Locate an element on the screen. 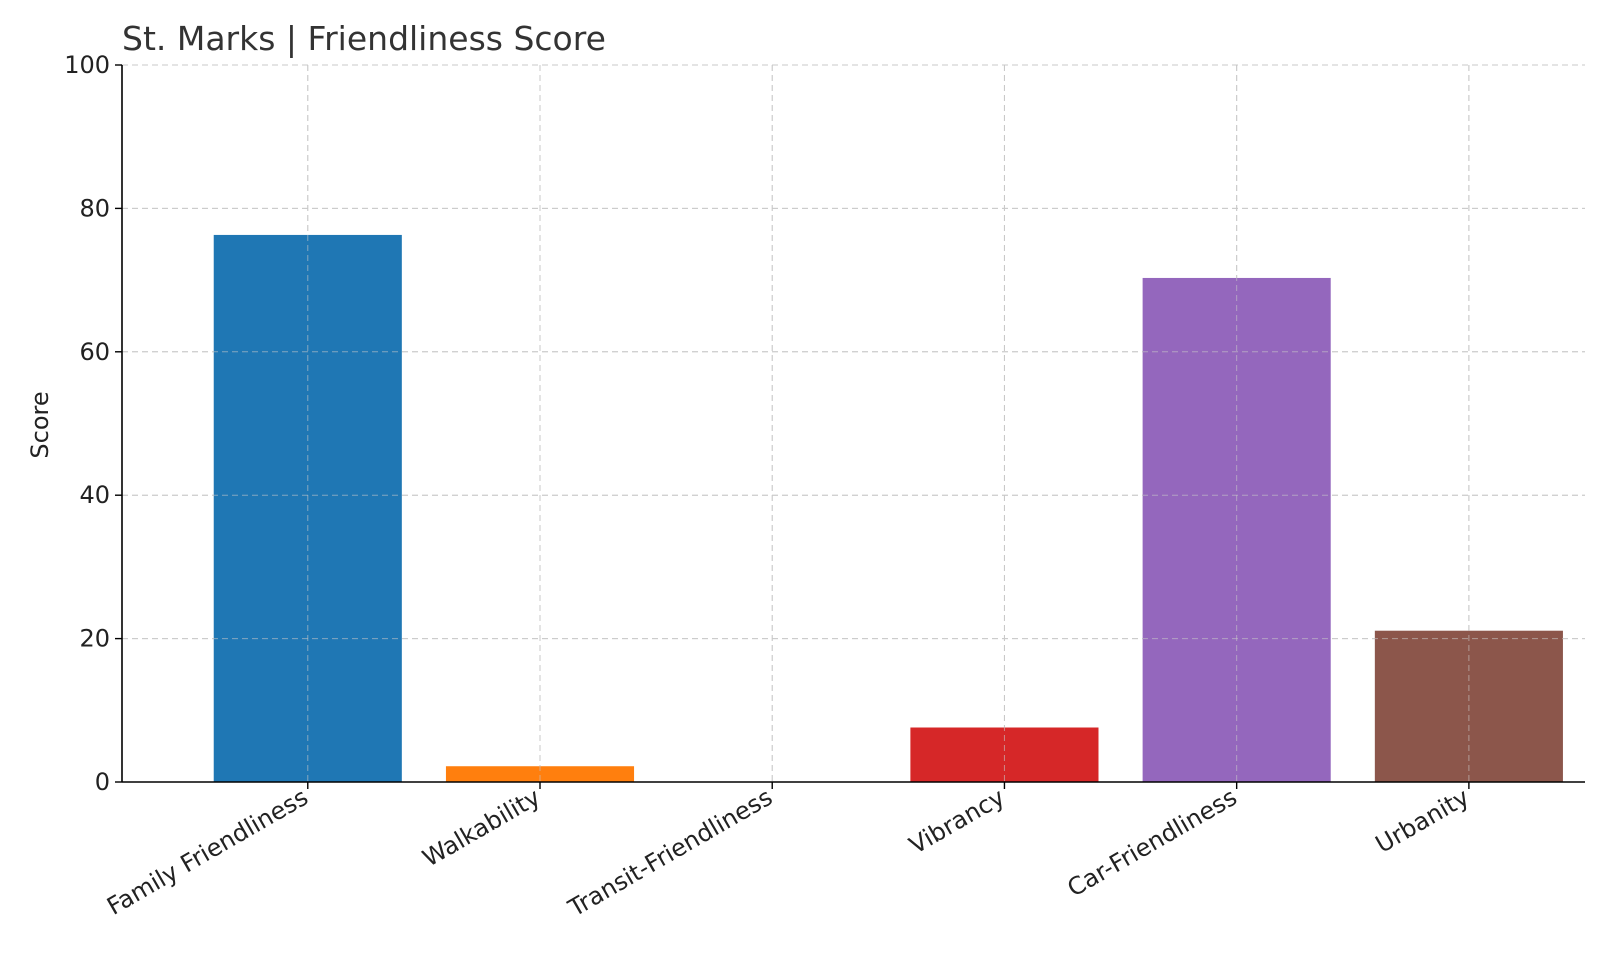  x-tick-label: Car-Friendliness is located at coordinates (1152, 843).